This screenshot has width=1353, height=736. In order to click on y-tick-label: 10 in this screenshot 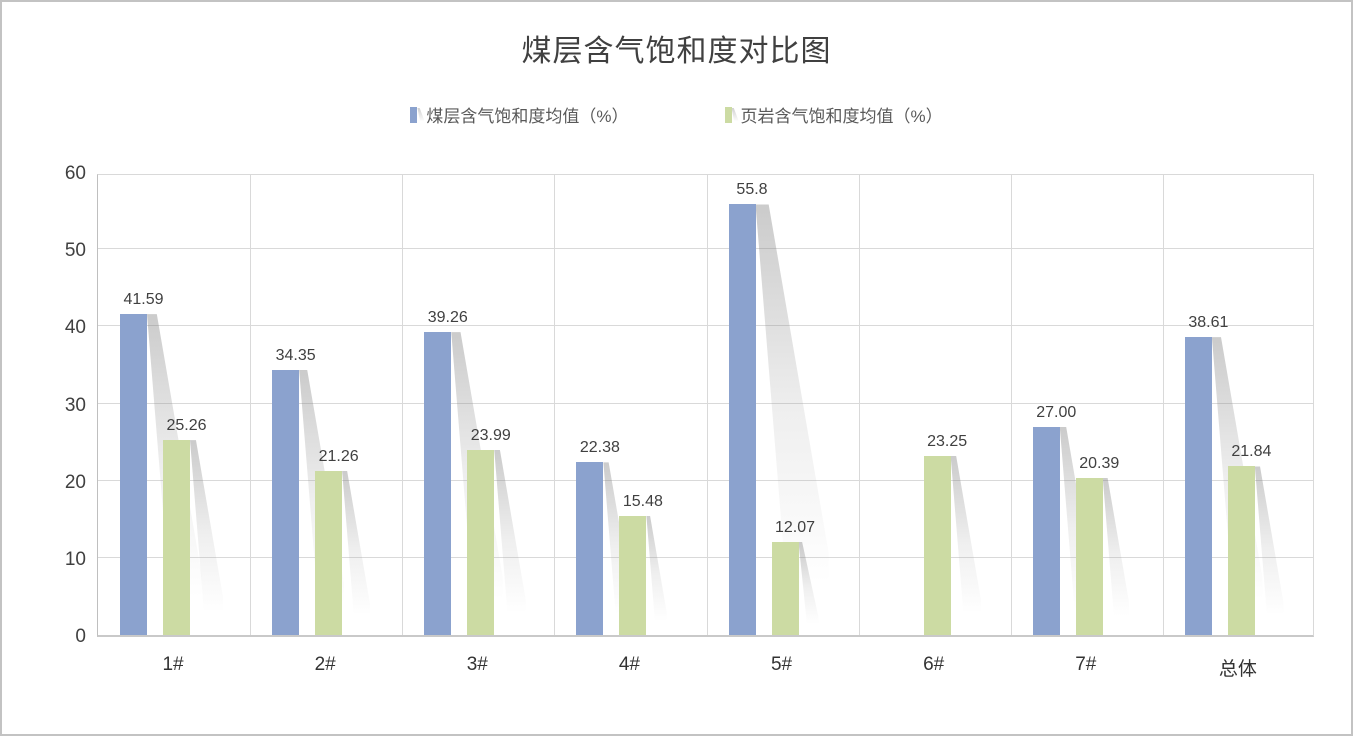, I will do `click(75, 559)`.